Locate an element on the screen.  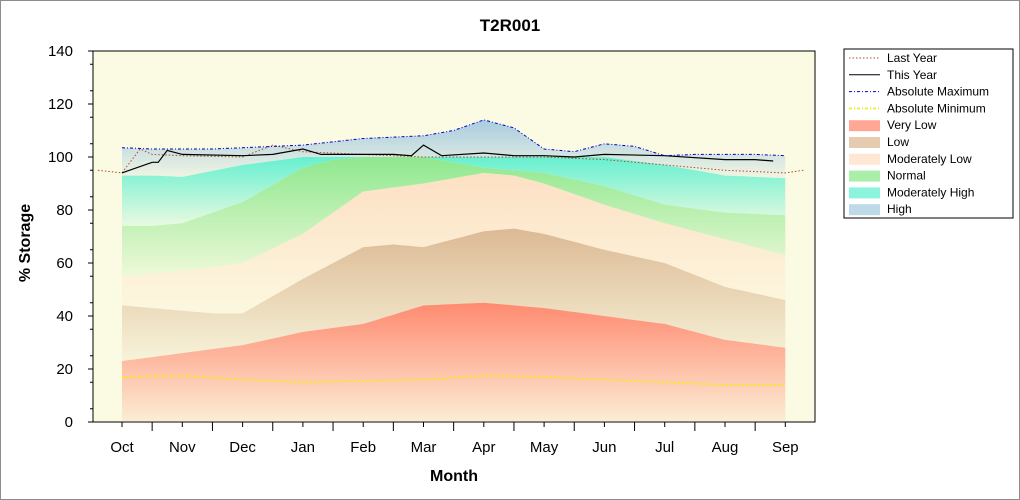
band-moderately-high is located at coordinates (454, 191).